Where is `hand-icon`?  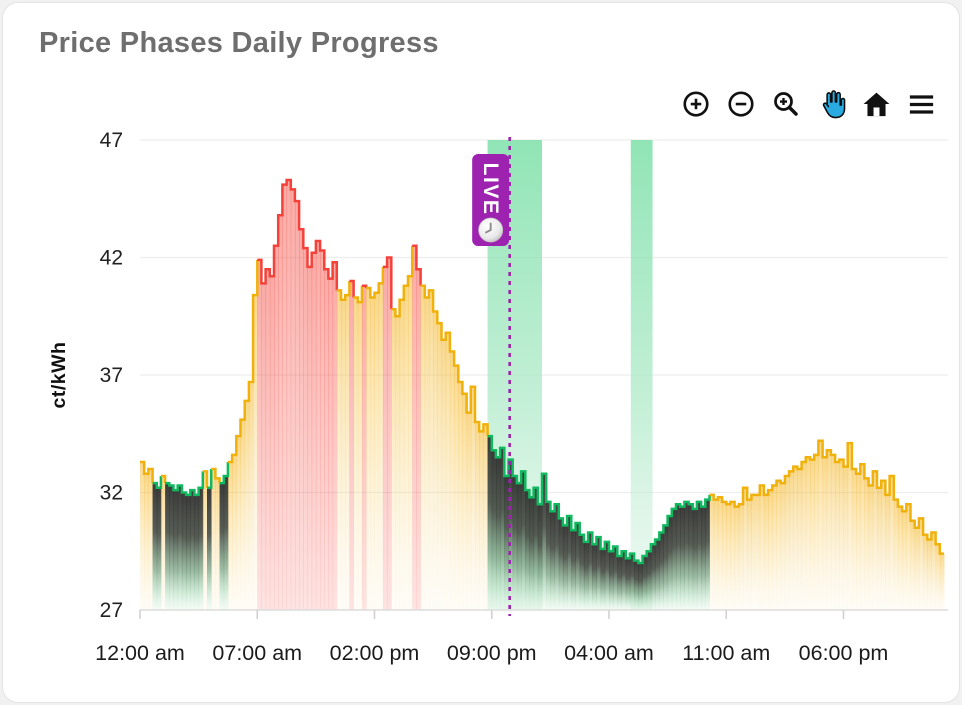 hand-icon is located at coordinates (831, 104).